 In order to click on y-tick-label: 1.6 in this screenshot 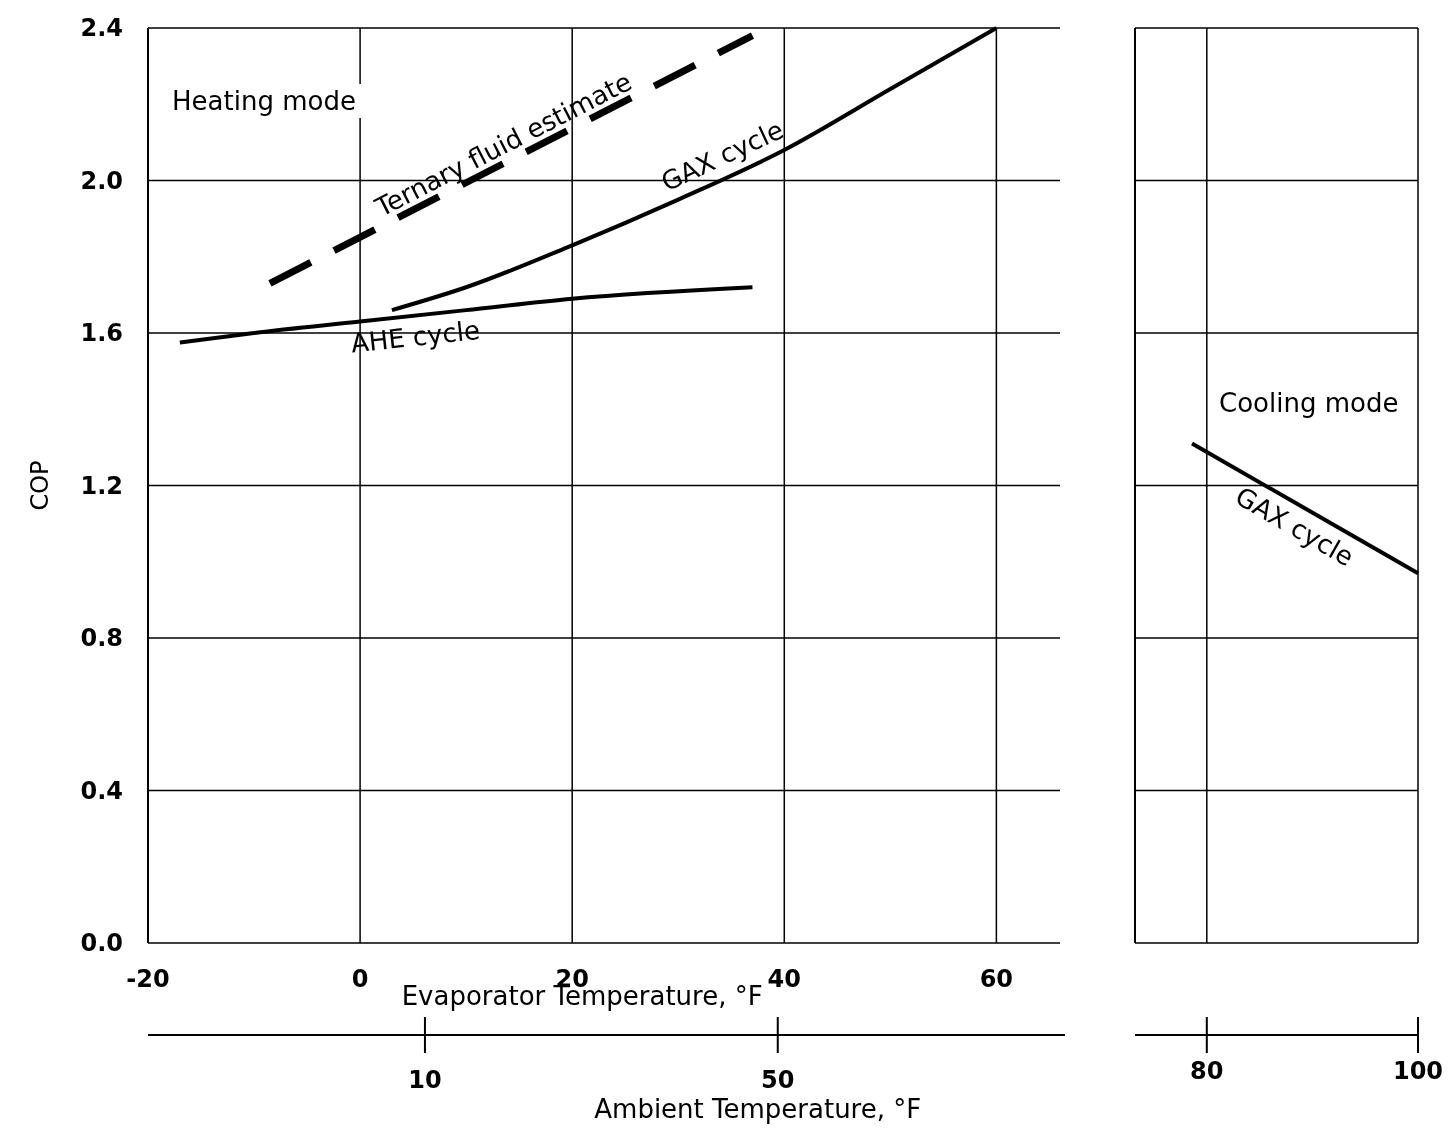, I will do `click(101, 333)`.